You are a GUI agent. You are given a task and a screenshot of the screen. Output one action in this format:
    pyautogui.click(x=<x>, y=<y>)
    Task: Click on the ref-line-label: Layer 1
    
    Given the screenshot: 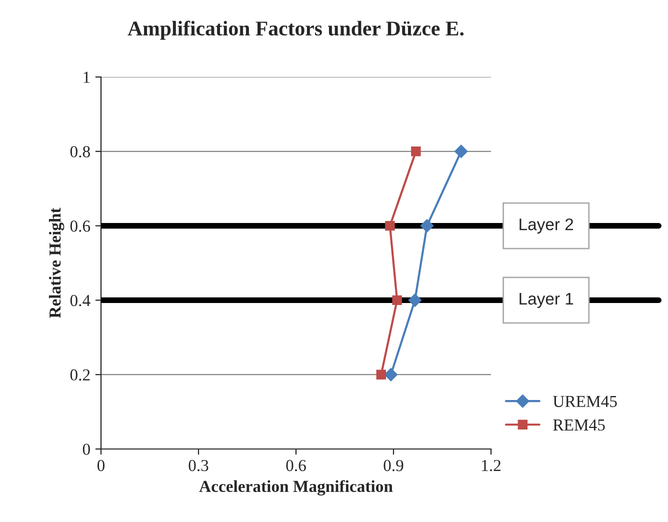 What is the action you would take?
    pyautogui.click(x=547, y=300)
    